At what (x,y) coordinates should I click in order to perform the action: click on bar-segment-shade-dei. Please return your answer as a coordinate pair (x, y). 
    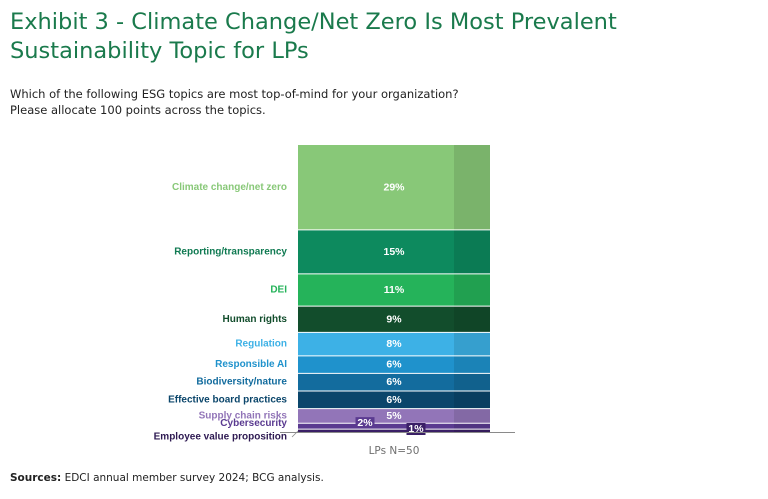
    Looking at the image, I should click on (472, 290).